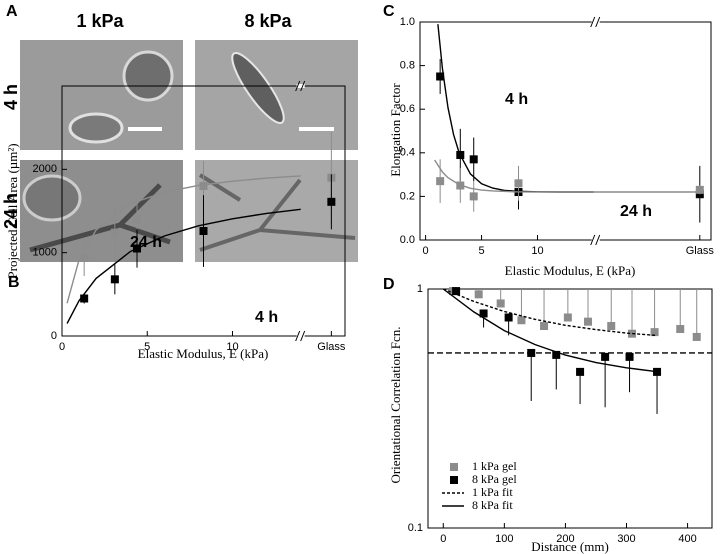 The image size is (720, 554). What do you see at coordinates (14, 282) in the screenshot?
I see `panel-label: B` at bounding box center [14, 282].